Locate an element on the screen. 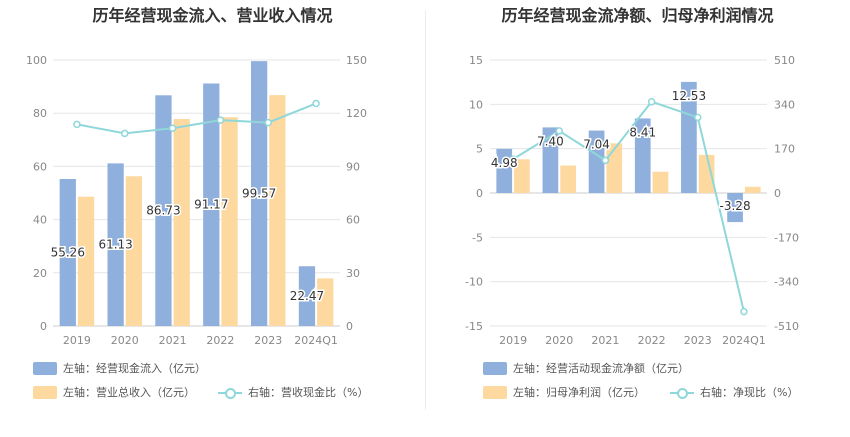  y-left-tick-label: -15 is located at coordinates (474, 326).